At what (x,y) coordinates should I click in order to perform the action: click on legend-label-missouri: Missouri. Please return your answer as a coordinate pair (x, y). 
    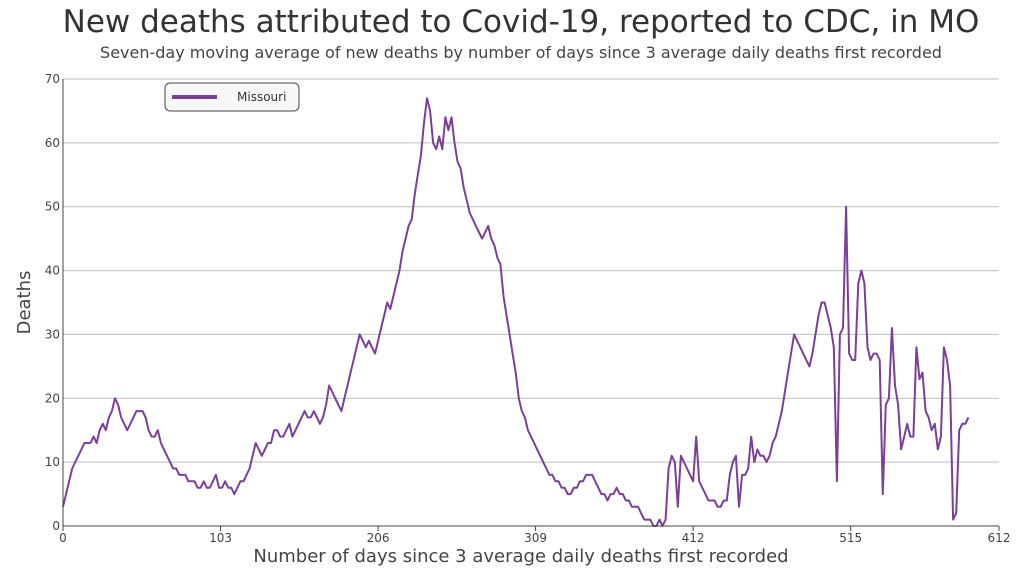
    Looking at the image, I should click on (261, 97).